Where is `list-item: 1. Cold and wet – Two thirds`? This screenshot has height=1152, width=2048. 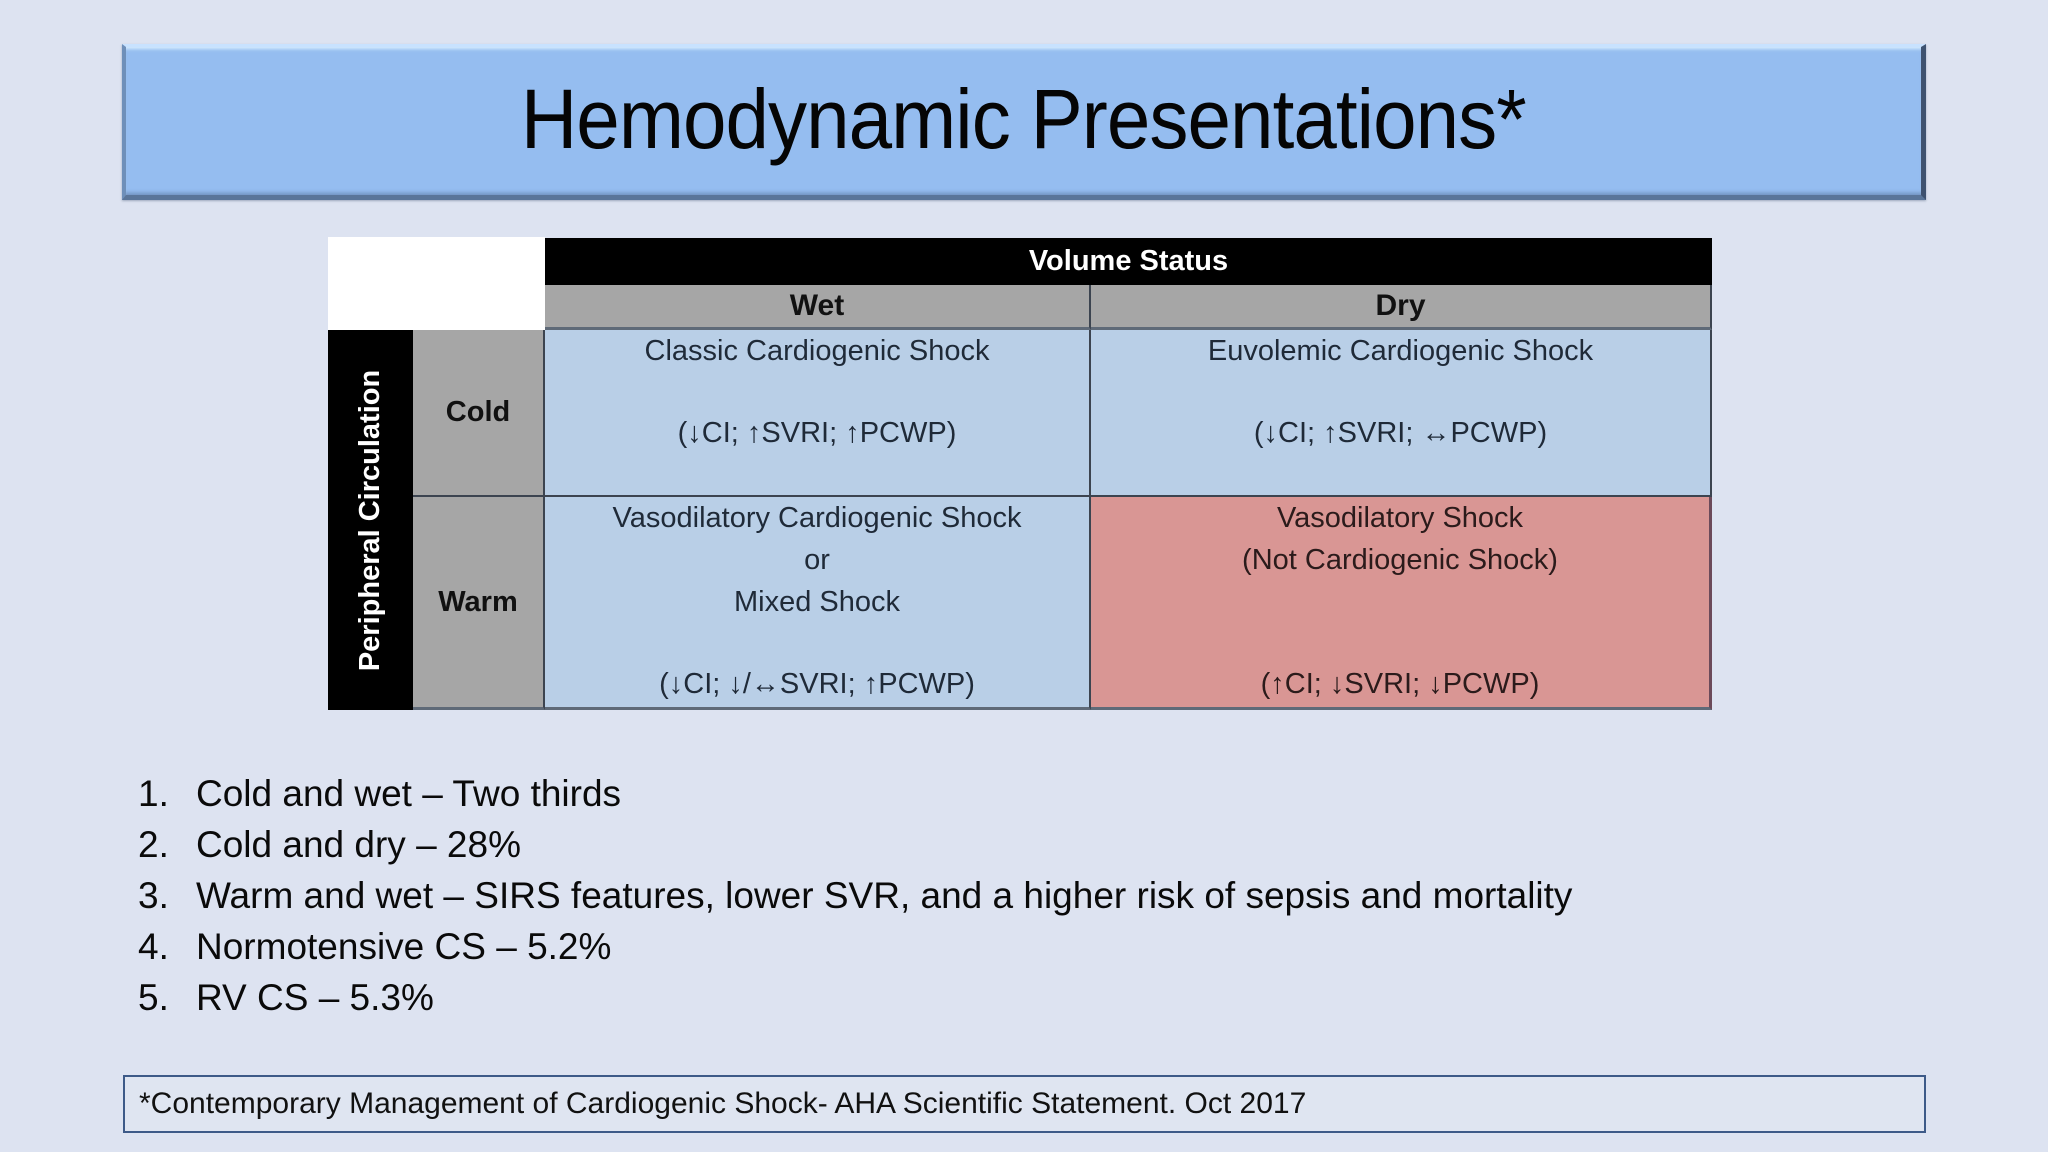 list-item: 1. Cold and wet – Two thirds is located at coordinates (855, 793).